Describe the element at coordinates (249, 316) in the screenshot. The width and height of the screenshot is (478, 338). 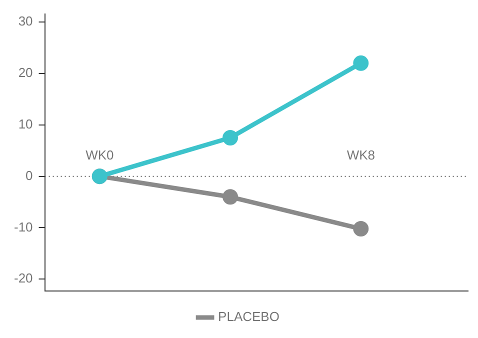
I see `legend-label: PLACEBO` at that location.